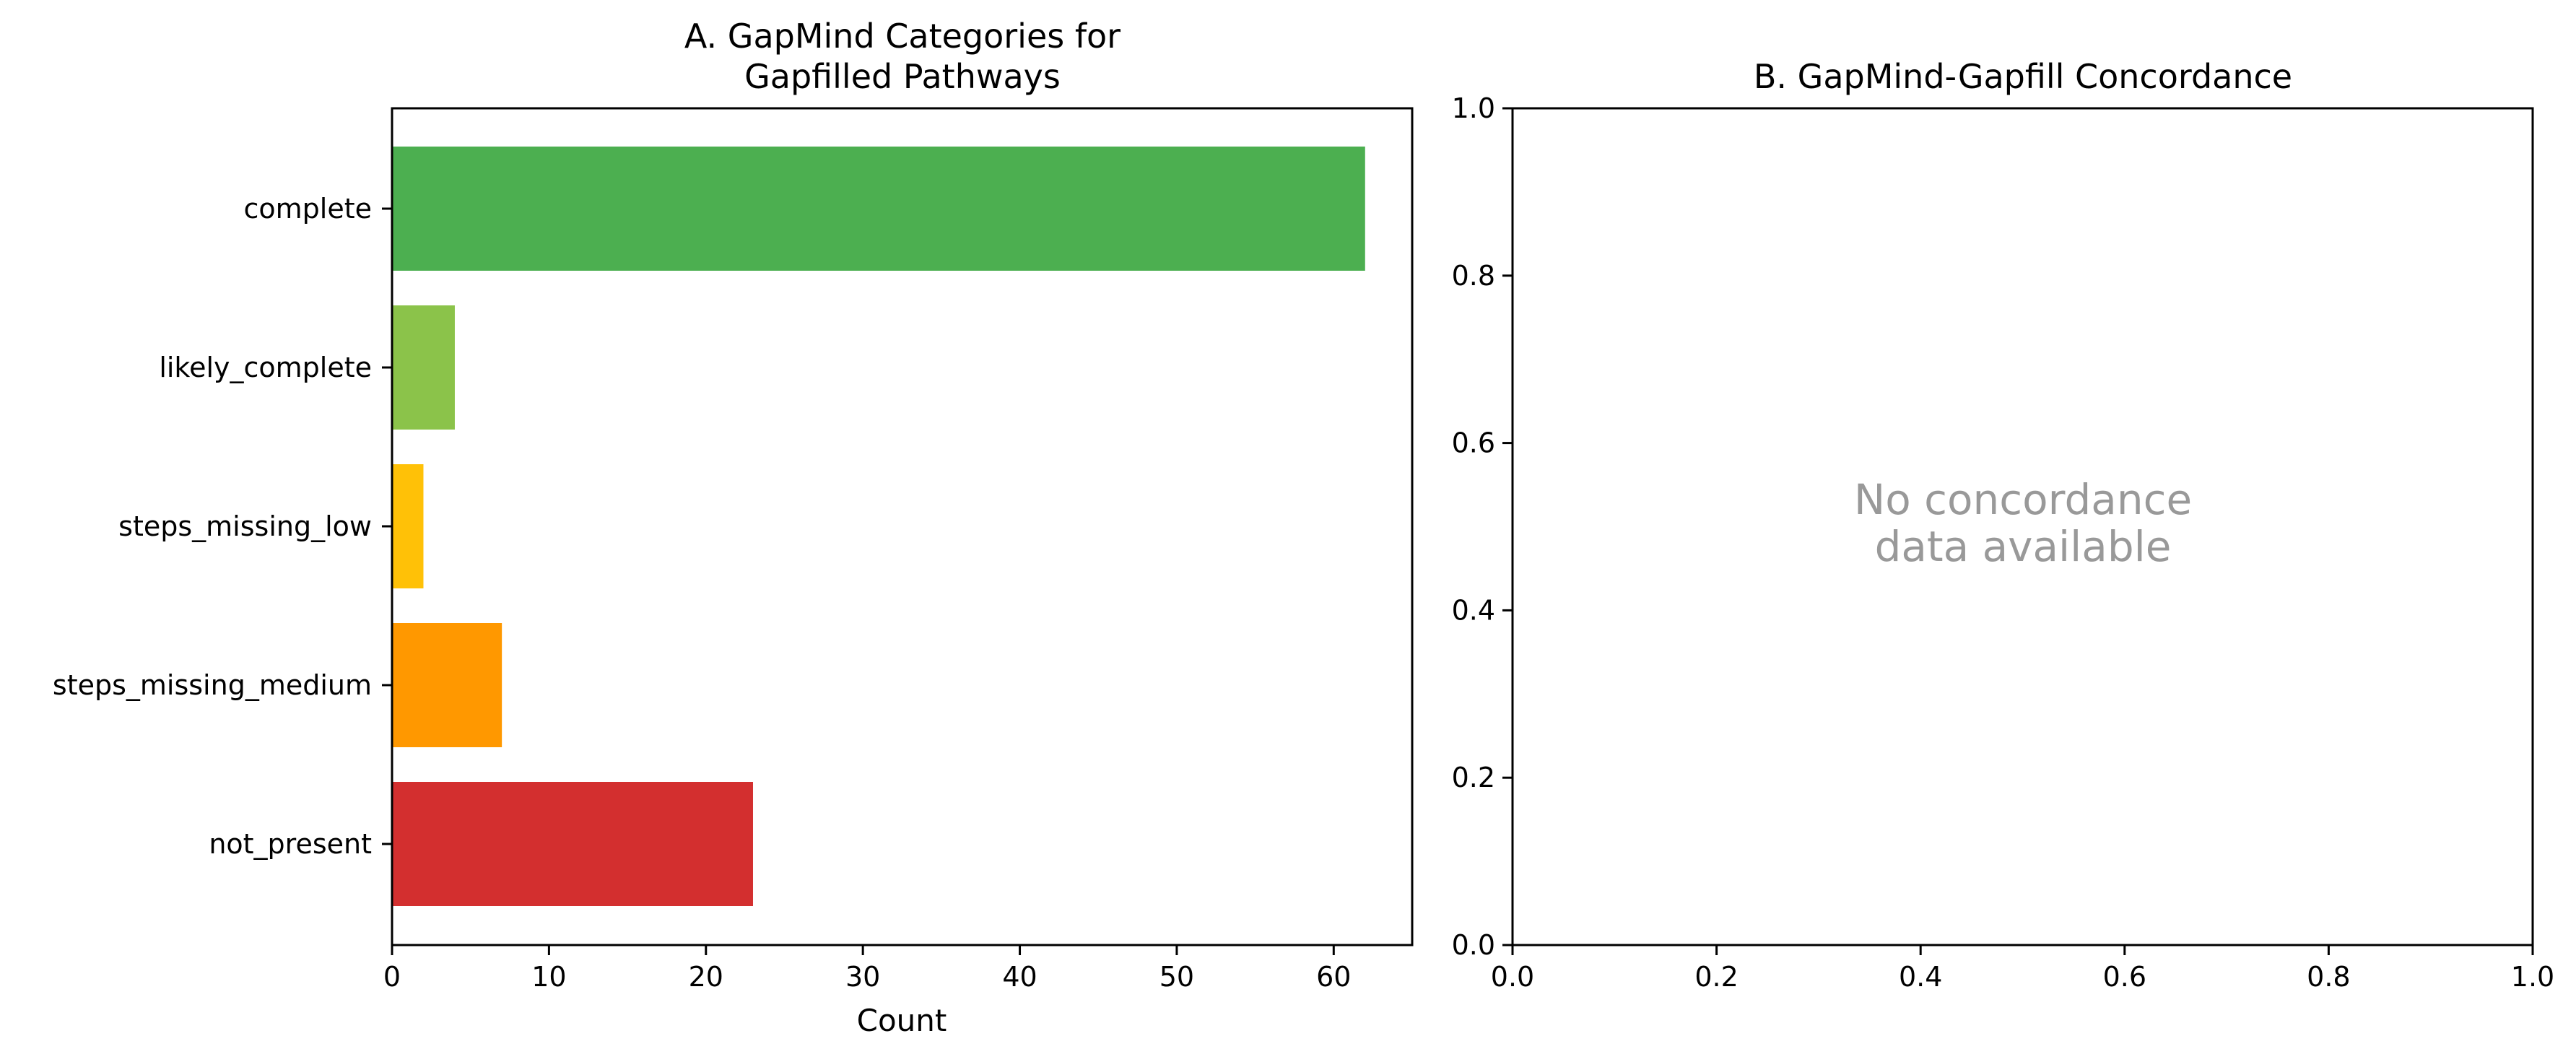 This screenshot has width=2576, height=1062. What do you see at coordinates (2328, 977) in the screenshot?
I see `x-tick-label: 0.8` at bounding box center [2328, 977].